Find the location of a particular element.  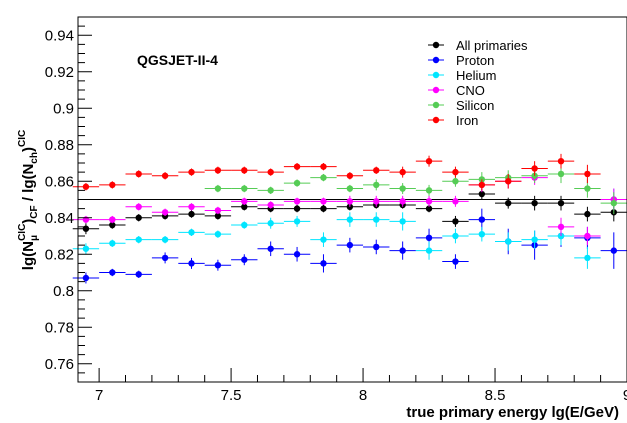

x-tick-label: 9 is located at coordinates (625, 395).